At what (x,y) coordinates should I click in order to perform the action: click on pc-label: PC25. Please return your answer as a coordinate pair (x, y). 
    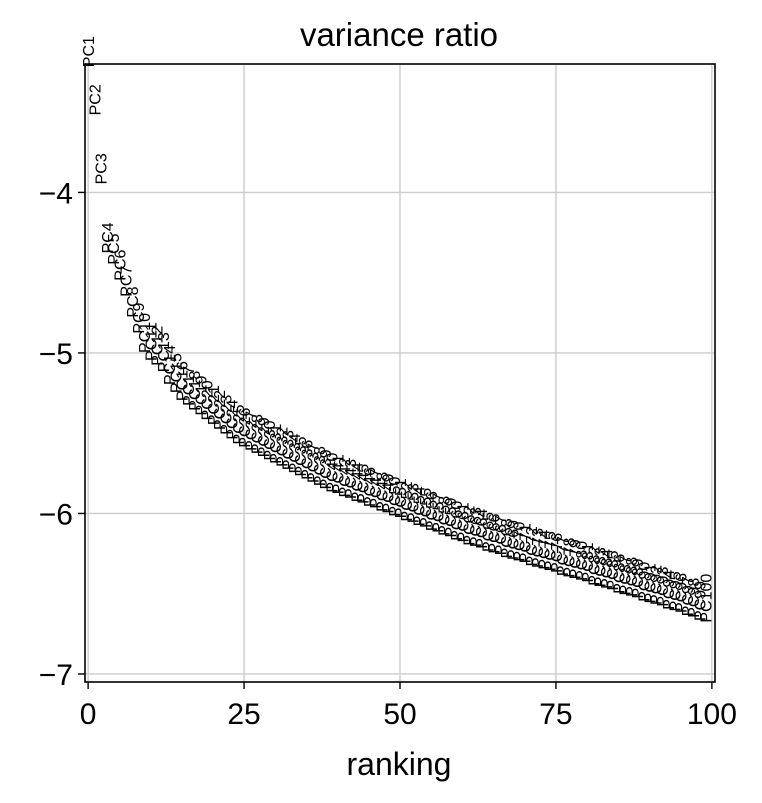
    Looking at the image, I should click on (239, 424).